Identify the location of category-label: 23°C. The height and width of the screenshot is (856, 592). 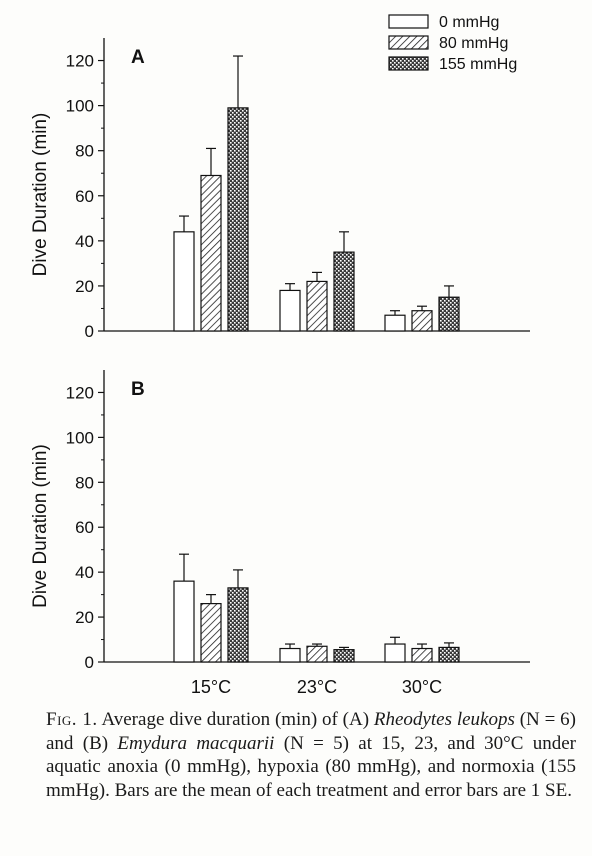
(317, 687).